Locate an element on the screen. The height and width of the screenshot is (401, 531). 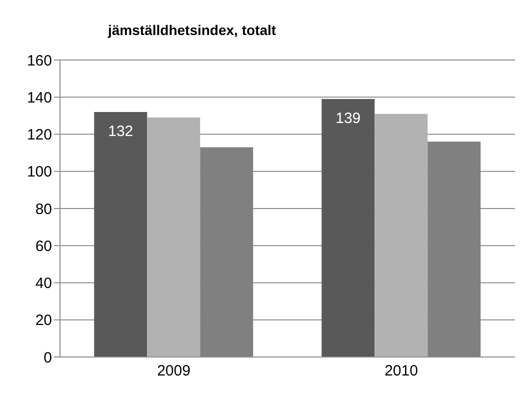
y-tick-label: 120 is located at coordinates (39, 135).